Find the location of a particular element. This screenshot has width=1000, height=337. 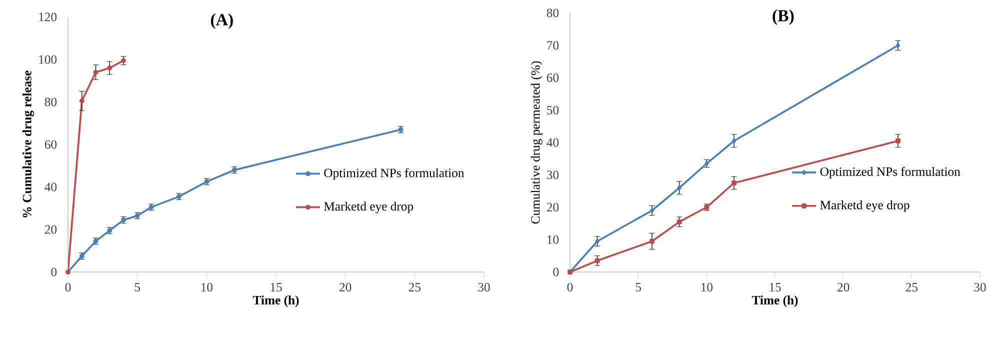

y-tick-label: 50 is located at coordinates (553, 110).